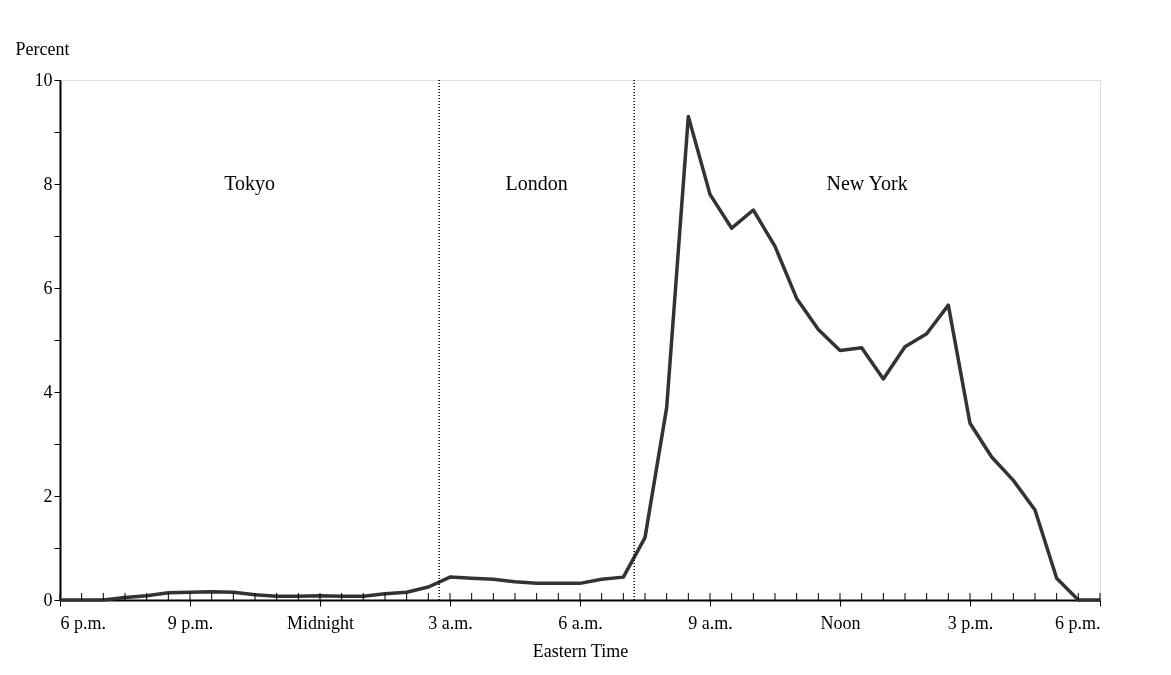 Image resolution: width=1171 pixels, height=675 pixels. Describe the element at coordinates (48, 391) in the screenshot. I see `y-tick-label: 4` at that location.